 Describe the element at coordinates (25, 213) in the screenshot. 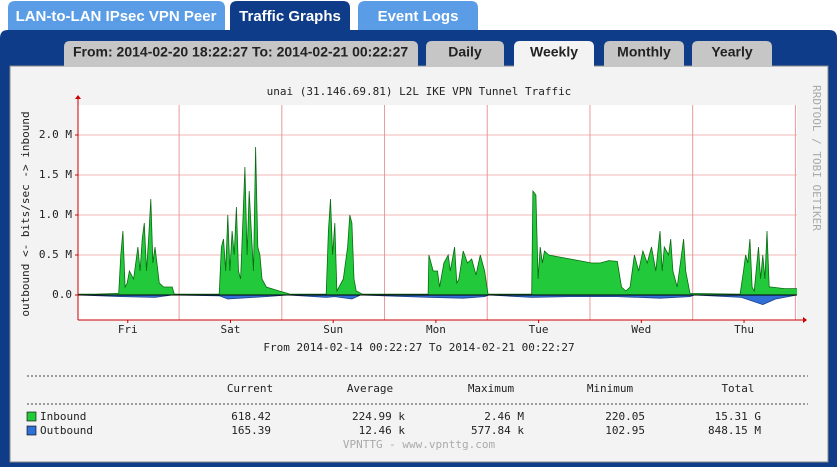

I see `y-axis-label: outbound <- bits/sec -> inbound` at that location.